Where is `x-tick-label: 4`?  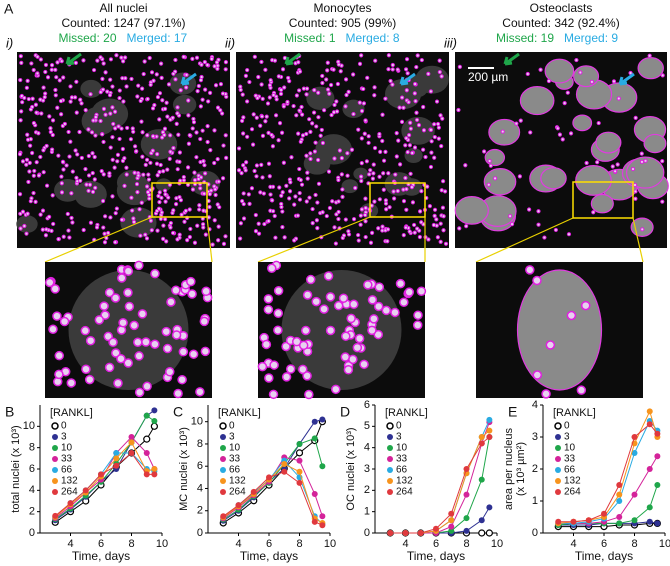
x-tick-label: 4 is located at coordinates (573, 544).